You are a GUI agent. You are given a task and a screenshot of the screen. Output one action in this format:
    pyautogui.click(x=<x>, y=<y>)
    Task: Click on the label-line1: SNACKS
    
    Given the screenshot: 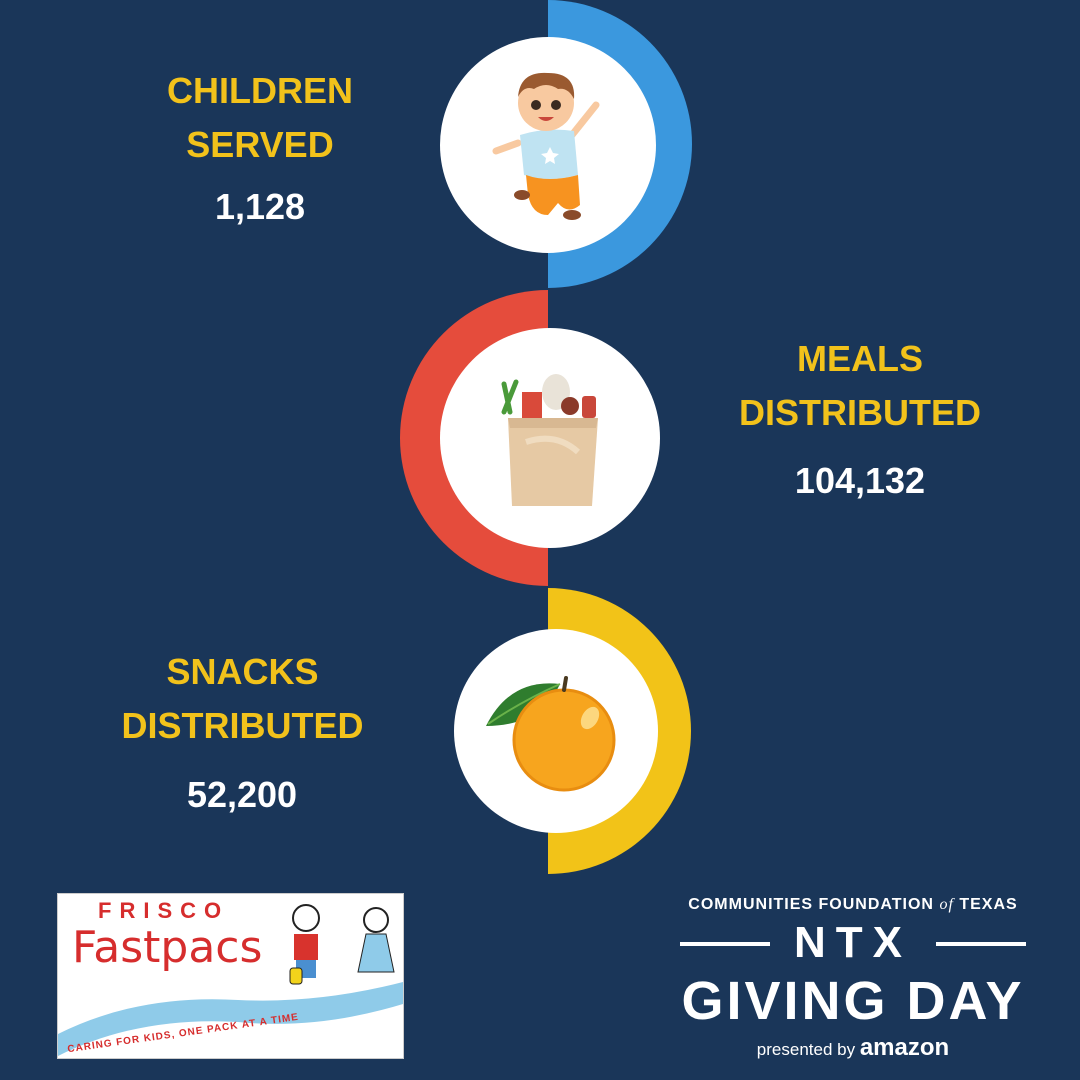 What is the action you would take?
    pyautogui.click(x=242, y=671)
    